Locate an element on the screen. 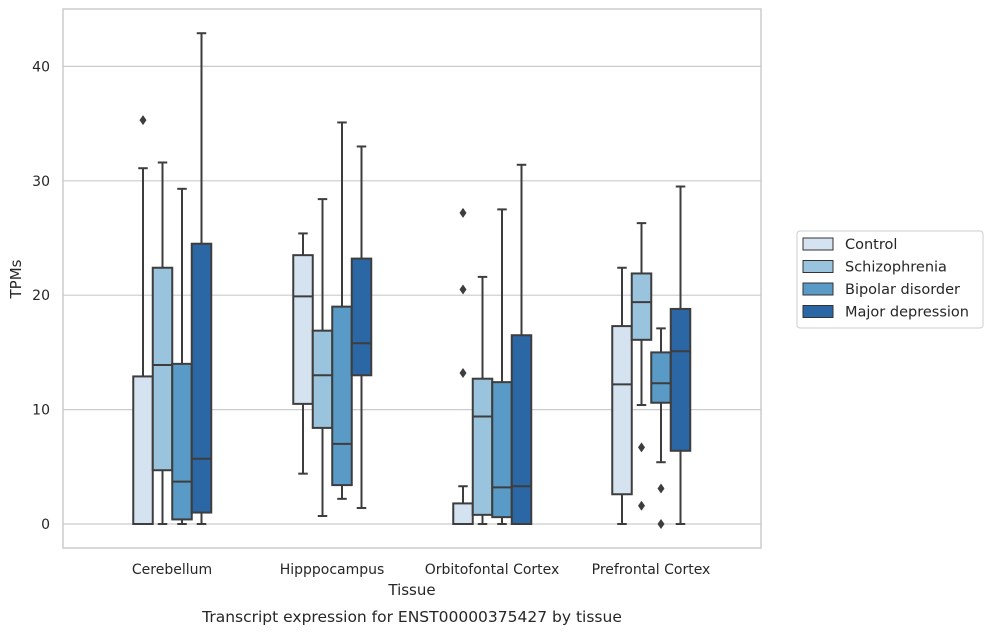 Image resolution: width=993 pixels, height=634 pixels. y-tick-label: 30 is located at coordinates (41, 182).